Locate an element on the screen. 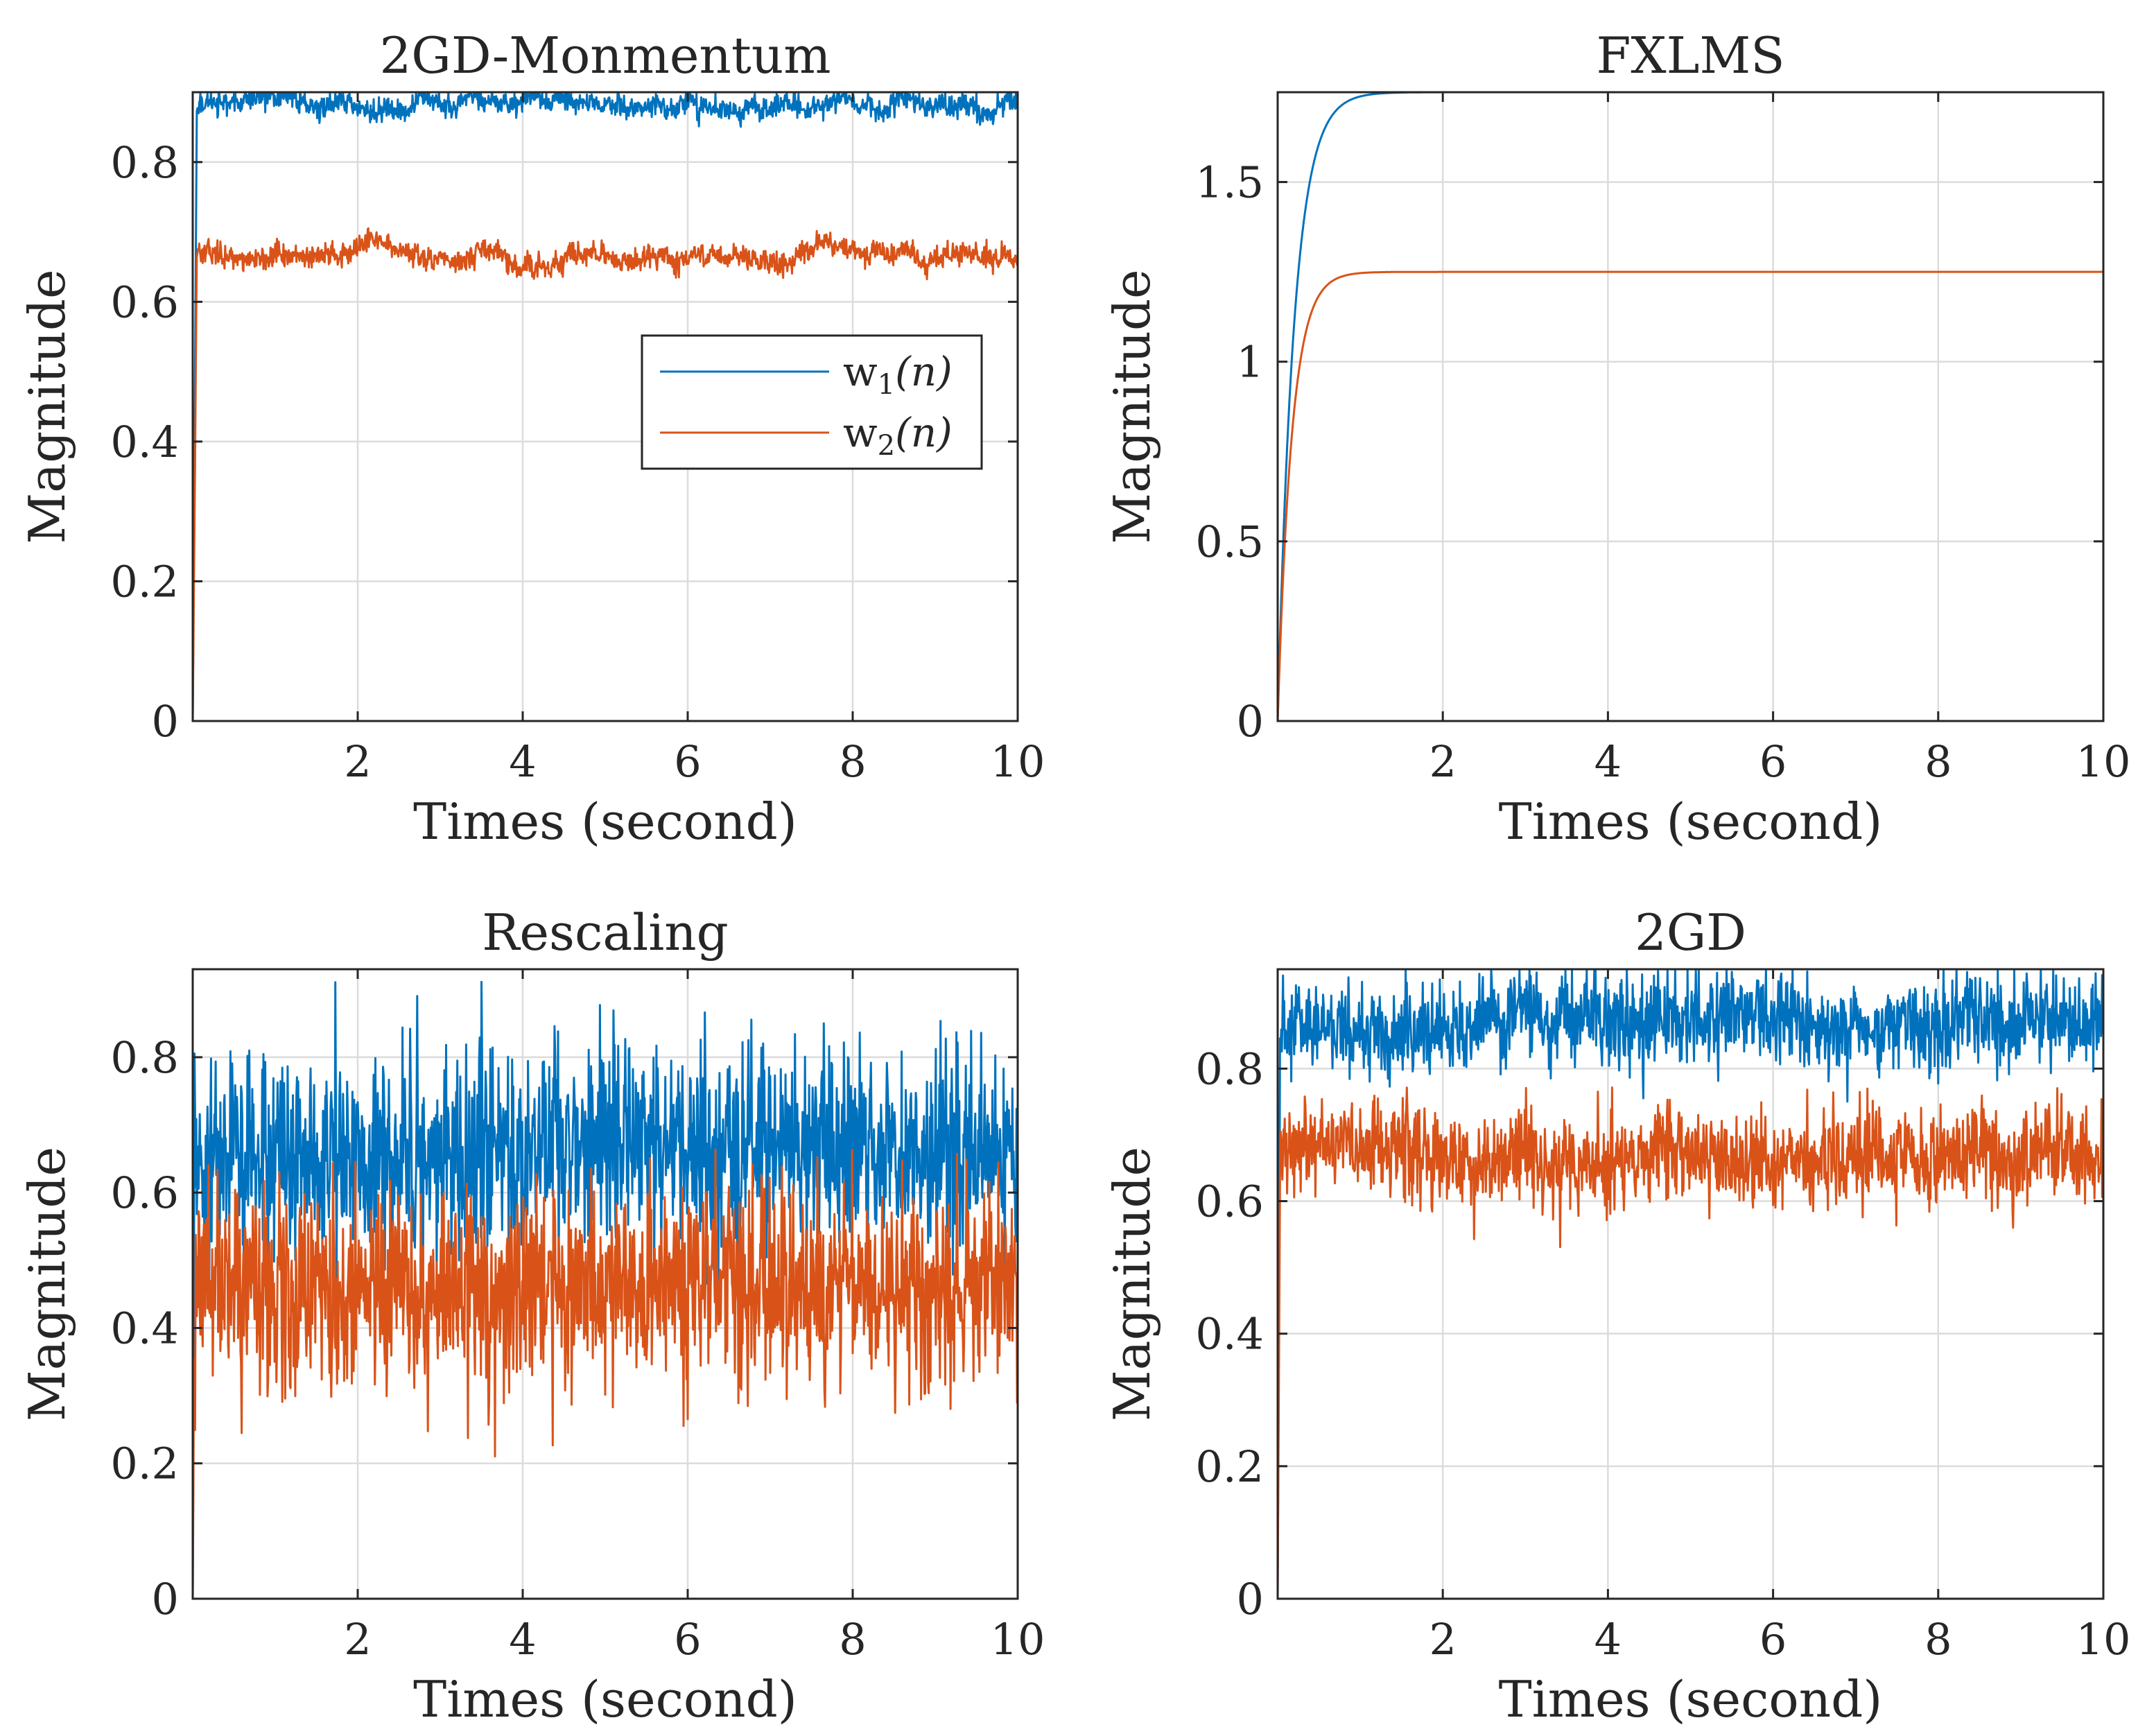 This screenshot has height=1736, width=2138. chart-title: 2GD is located at coordinates (1690, 933).